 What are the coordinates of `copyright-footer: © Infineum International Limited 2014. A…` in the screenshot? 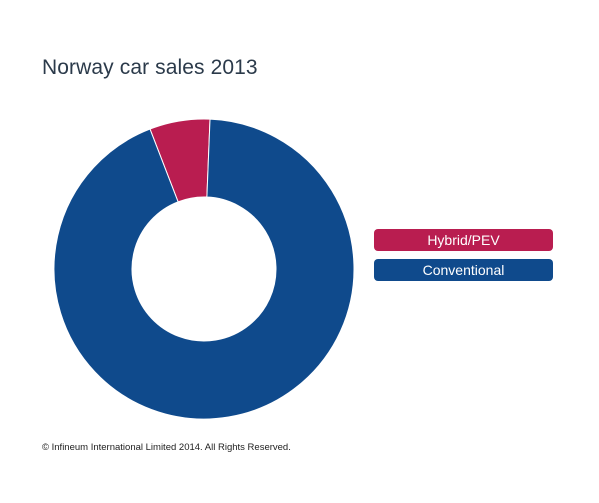 It's located at (166, 447).